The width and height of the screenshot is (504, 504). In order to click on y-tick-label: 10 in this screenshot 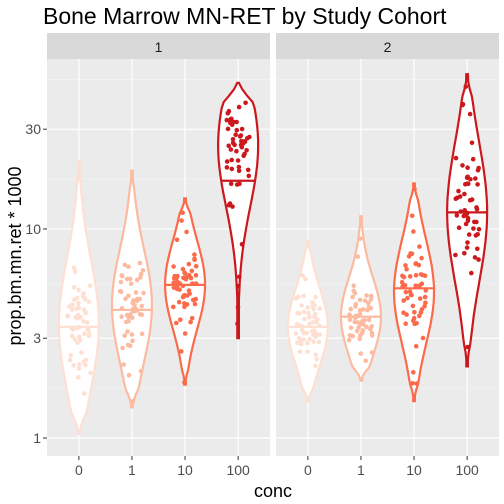, I will do `click(33, 229)`.